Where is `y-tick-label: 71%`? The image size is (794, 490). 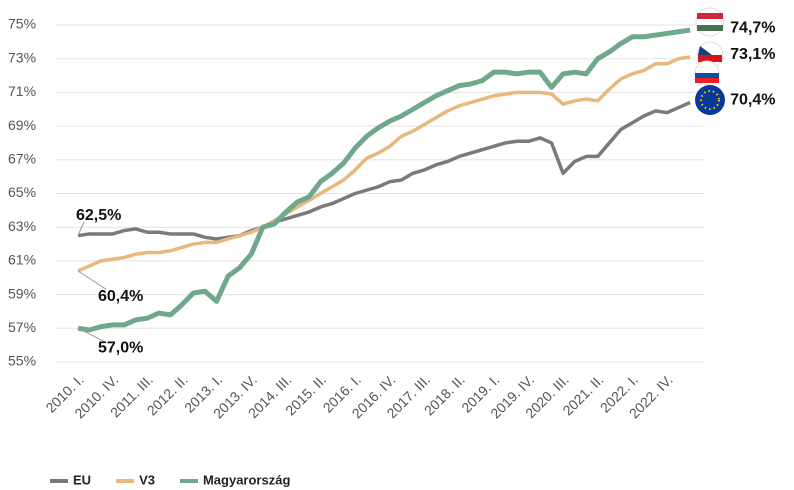
y-tick-label: 71% is located at coordinates (22, 91).